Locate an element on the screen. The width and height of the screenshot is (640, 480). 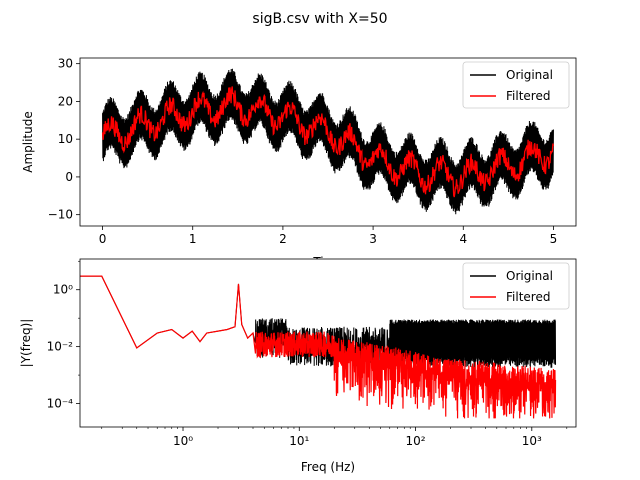
freq-legend-label-filtered: Filtered is located at coordinates (528, 297).